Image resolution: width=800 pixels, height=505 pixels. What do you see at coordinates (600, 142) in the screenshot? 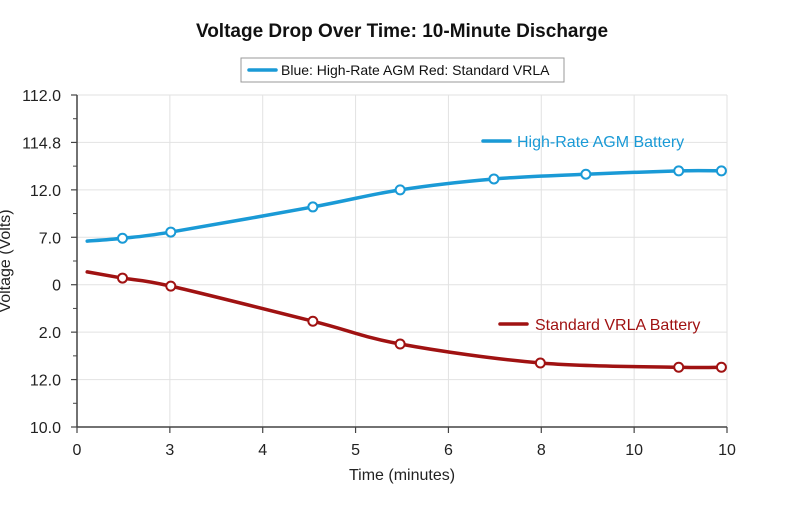
I see `annotation-agm-label: High-Rate AGM Battery` at bounding box center [600, 142].